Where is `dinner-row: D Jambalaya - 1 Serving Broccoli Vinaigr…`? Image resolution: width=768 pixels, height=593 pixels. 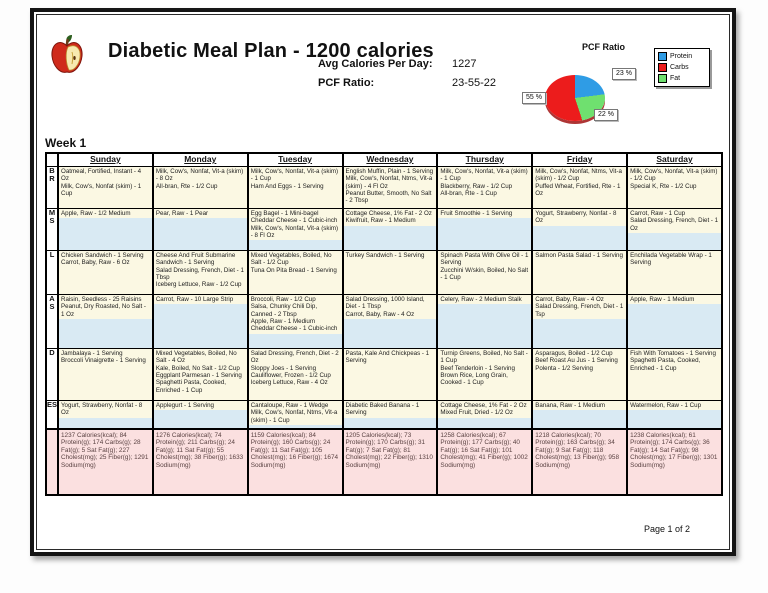 dinner-row: D Jambalaya - 1 Serving Broccoli Vinaigr… is located at coordinates (384, 374).